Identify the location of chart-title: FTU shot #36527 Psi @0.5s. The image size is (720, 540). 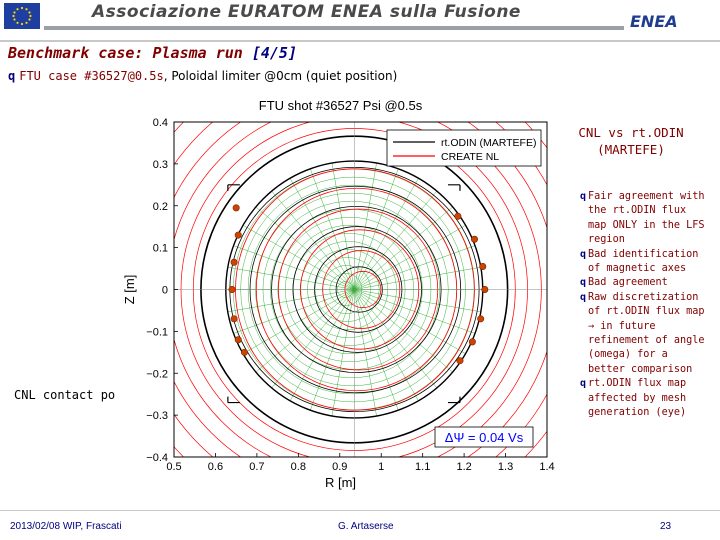
(341, 105).